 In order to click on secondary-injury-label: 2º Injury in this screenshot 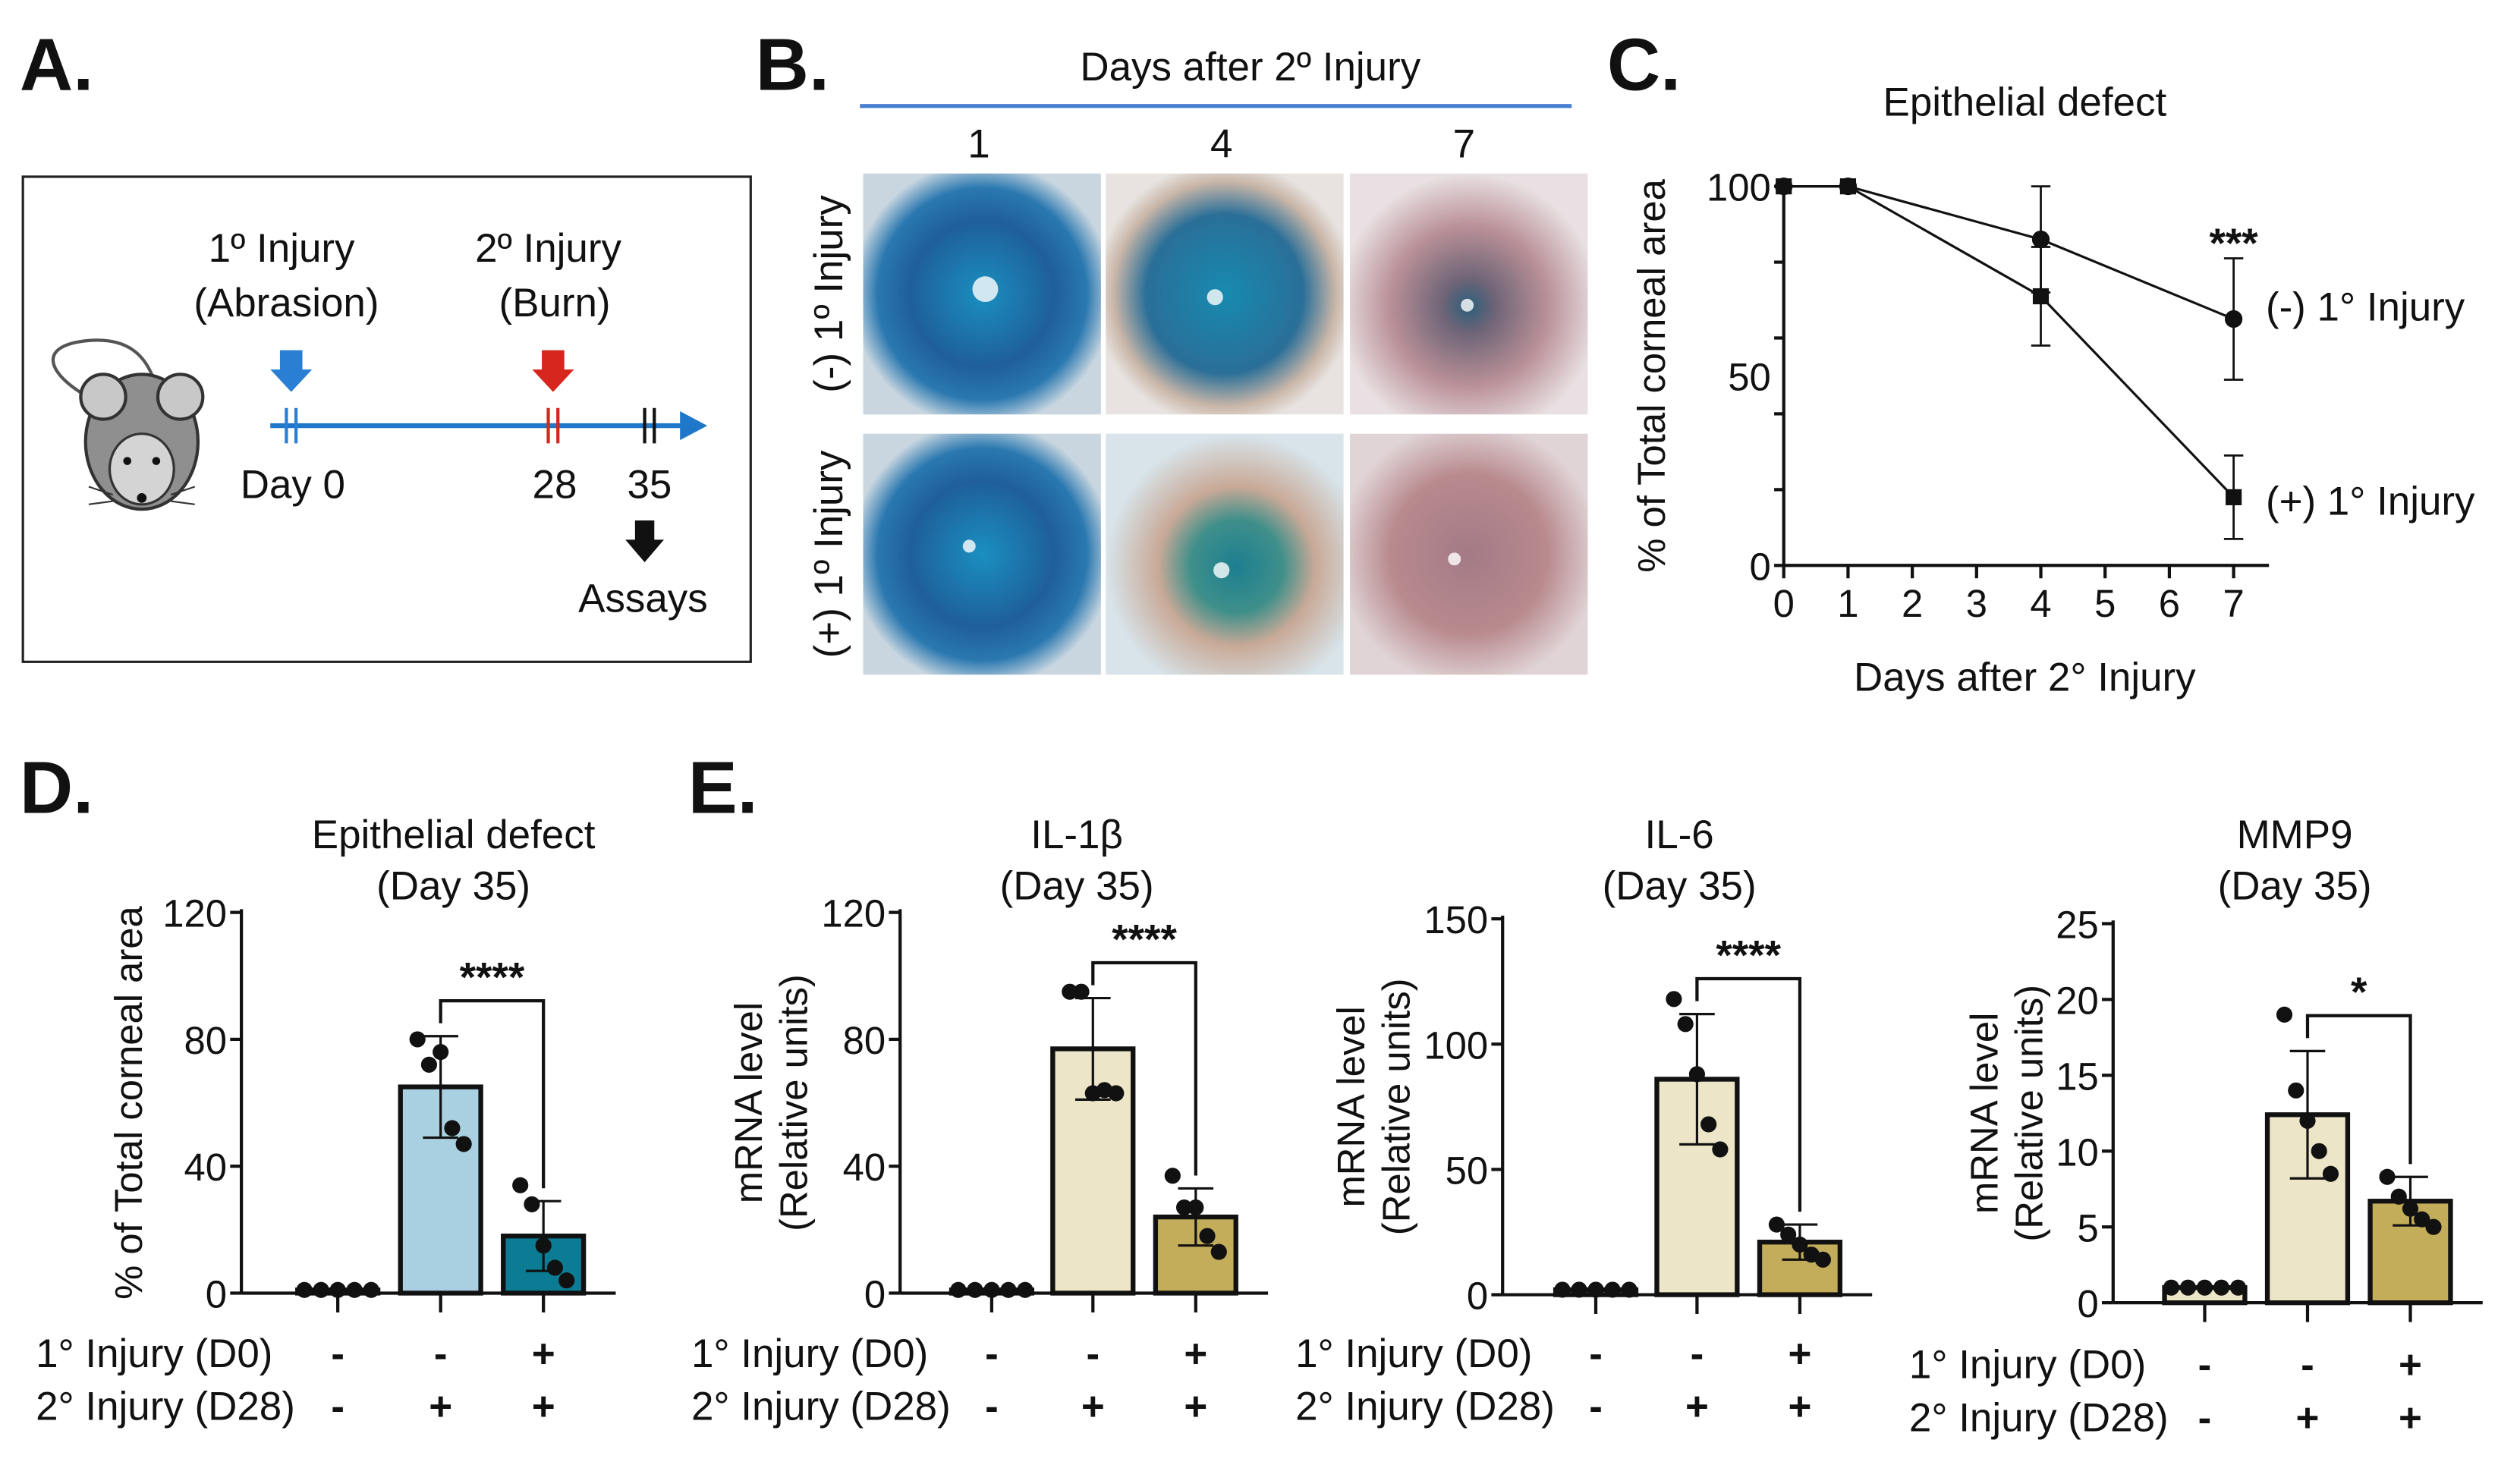, I will do `click(548, 248)`.